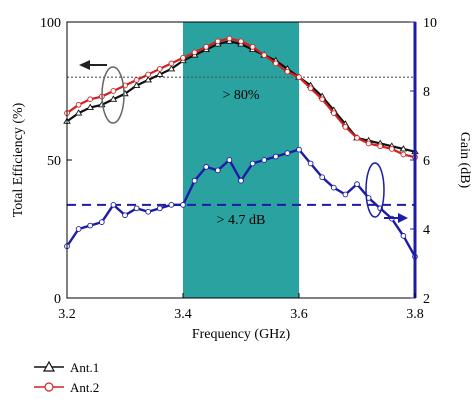  I want to click on right-tick-label: 6, so click(426, 161).